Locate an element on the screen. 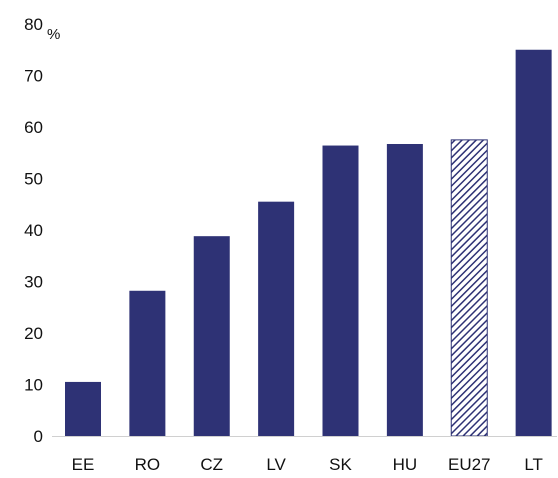 Image resolution: width=558 pixels, height=478 pixels. bar-hu is located at coordinates (404, 289).